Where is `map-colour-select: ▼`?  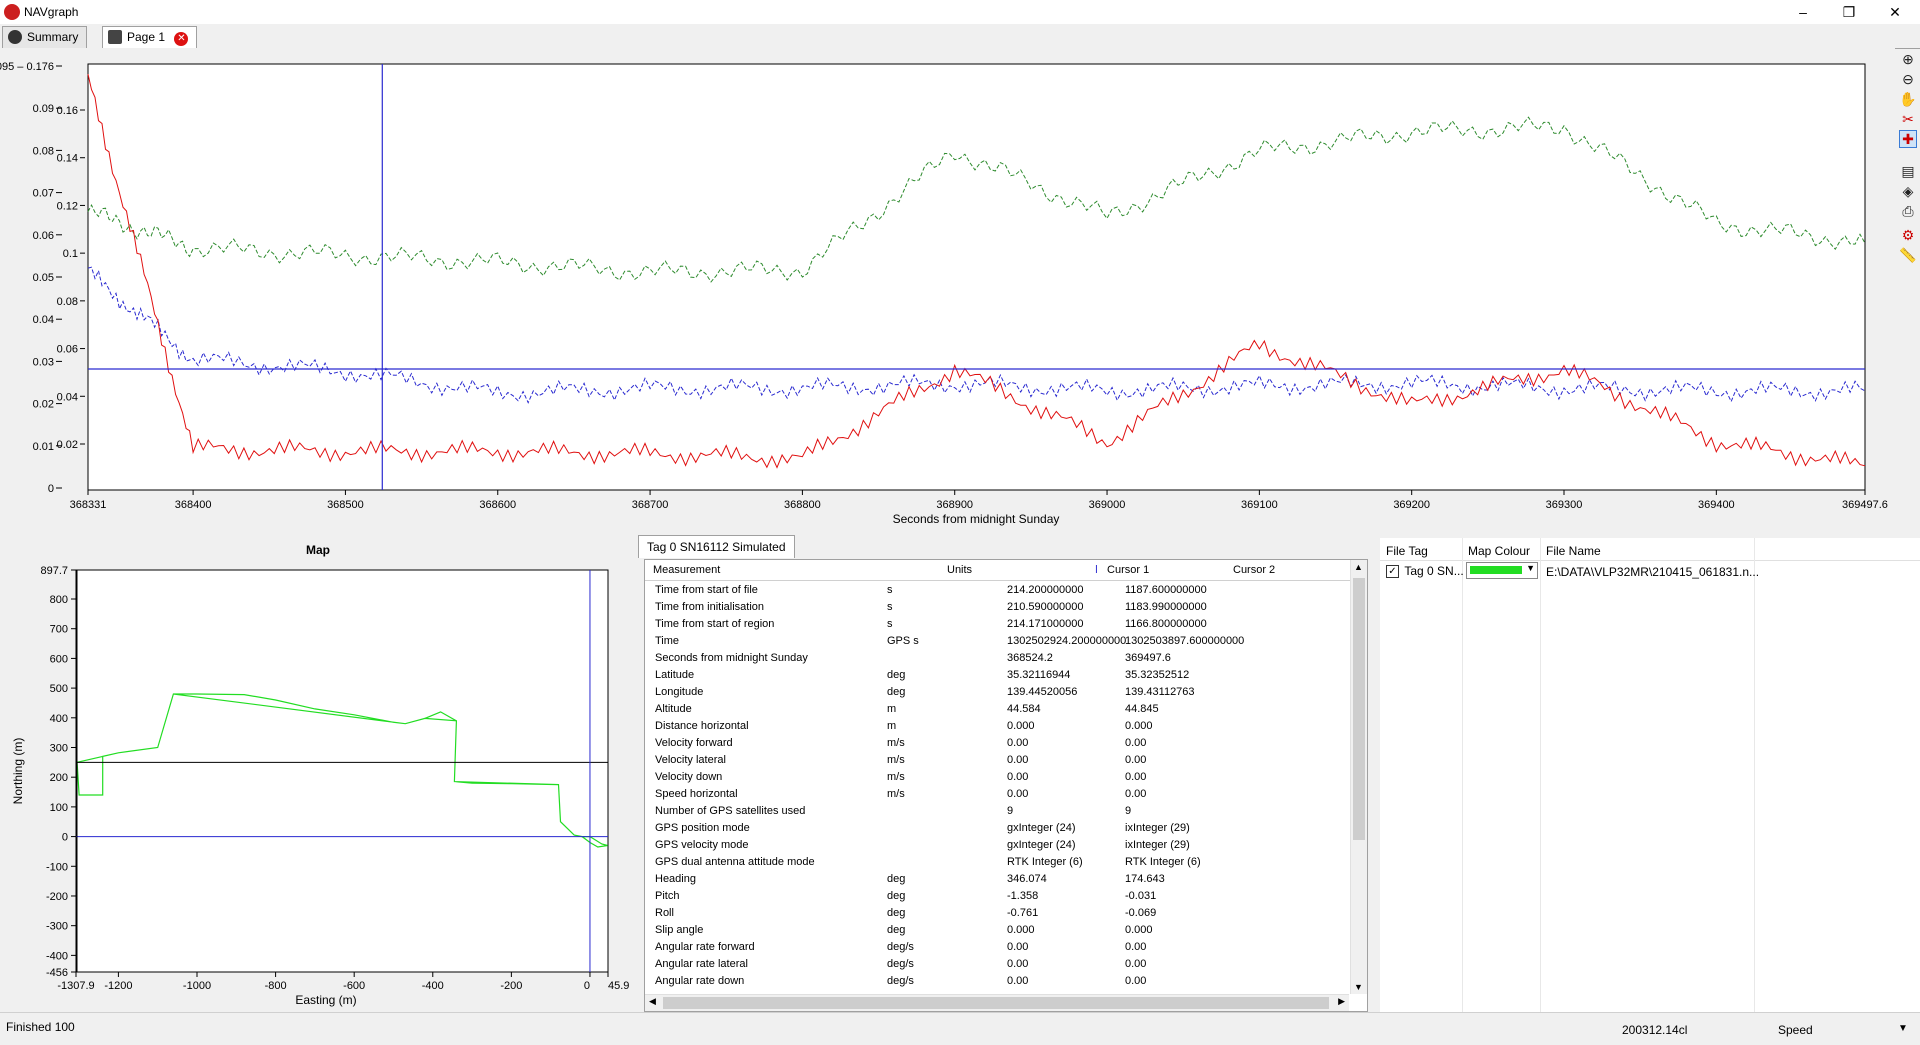 map-colour-select: ▼ is located at coordinates (1502, 570).